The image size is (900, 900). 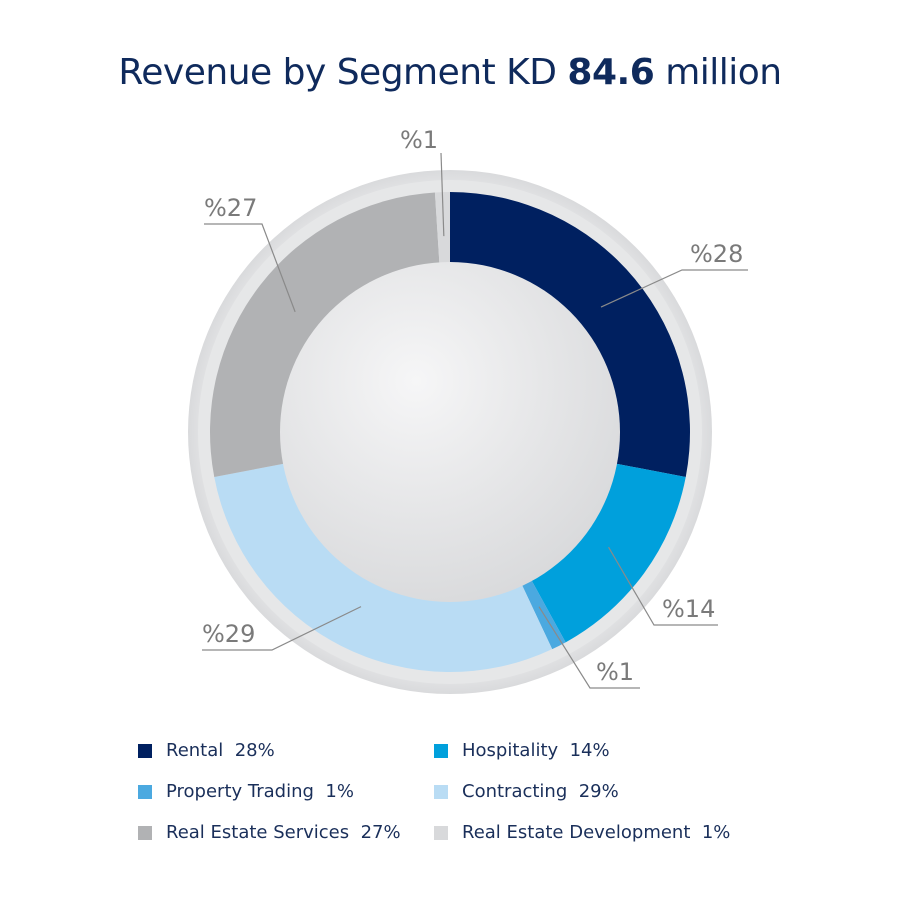 What do you see at coordinates (611, 72) in the screenshot?
I see `title-value: 84.6` at bounding box center [611, 72].